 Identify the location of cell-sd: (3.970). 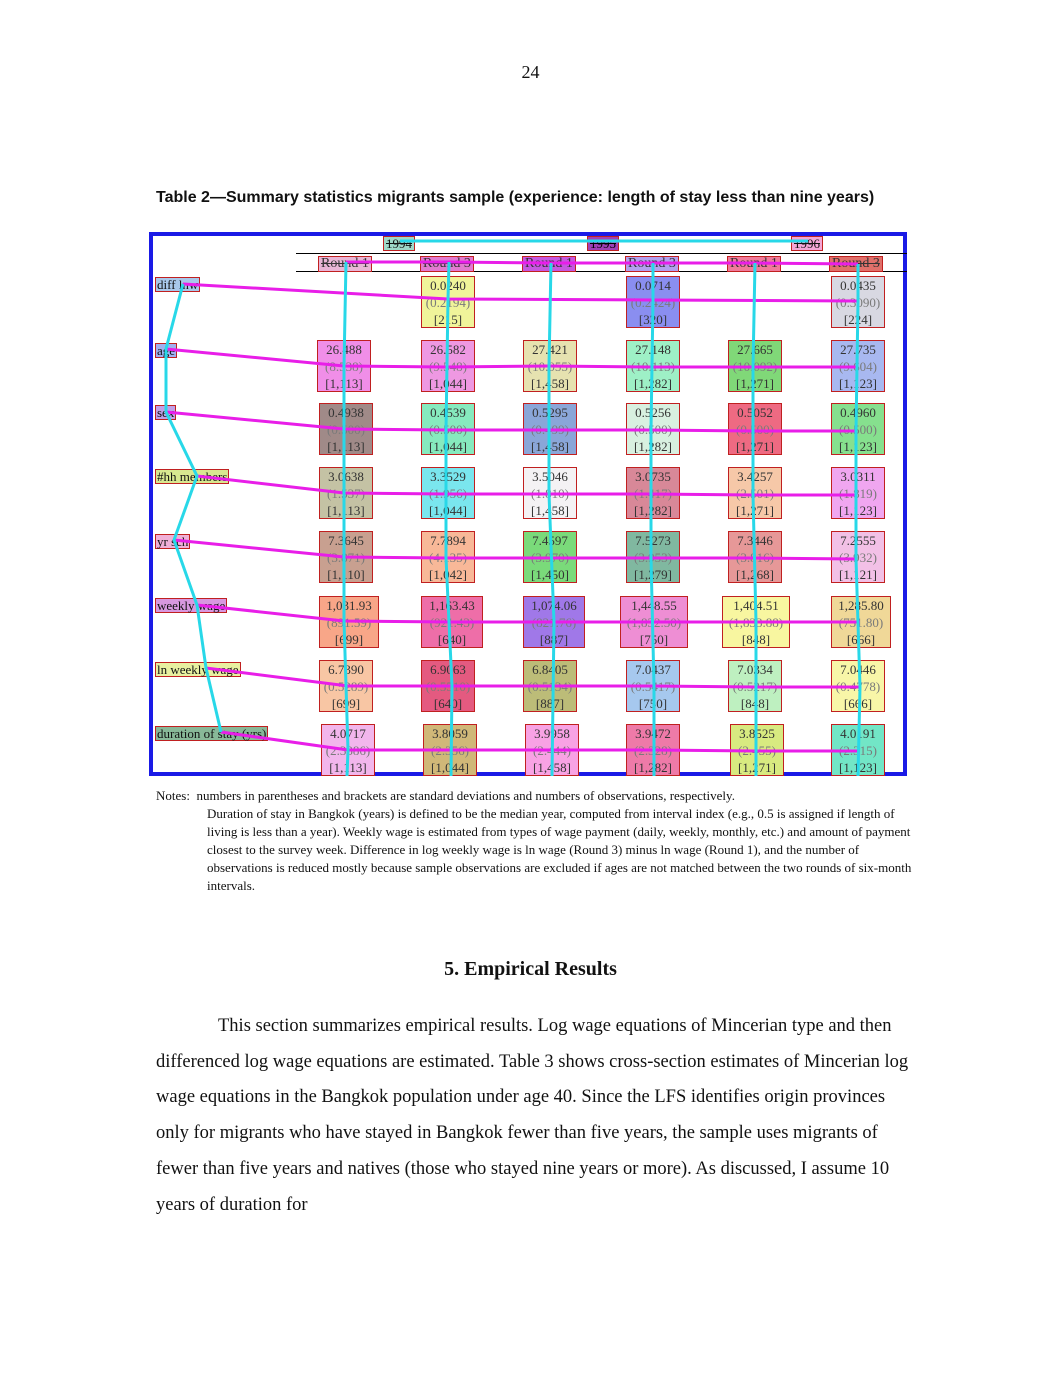
(550, 557).